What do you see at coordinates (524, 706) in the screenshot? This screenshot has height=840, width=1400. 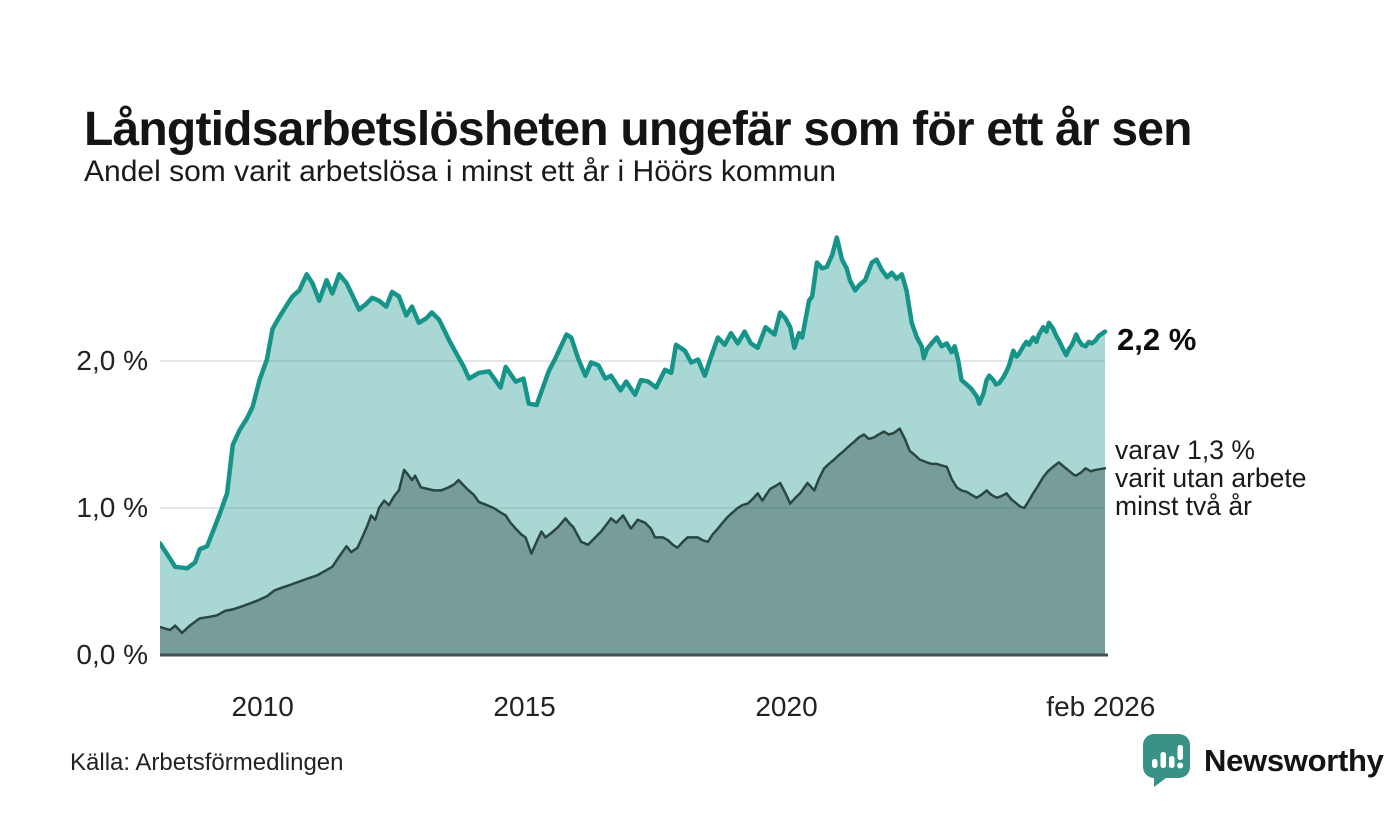 I see `x-tick-label: 2015` at bounding box center [524, 706].